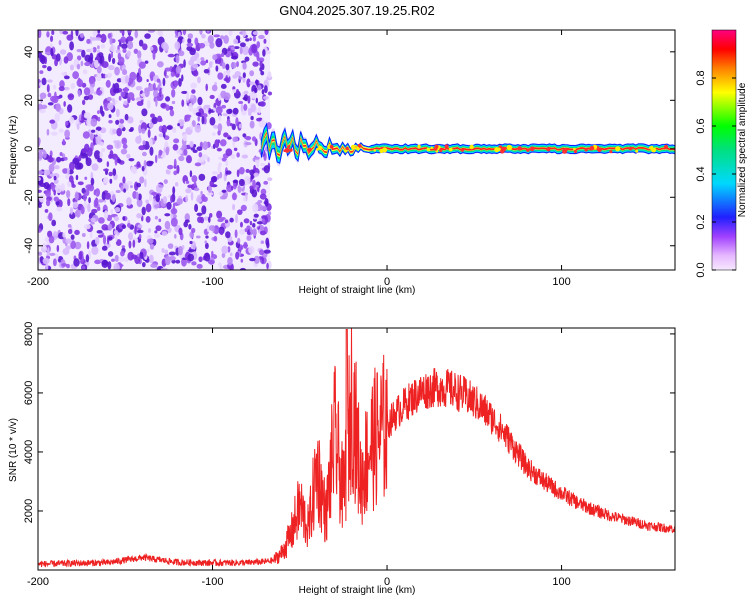 This screenshot has height=600, width=750. I want to click on signal-core-yellow, so click(468, 144).